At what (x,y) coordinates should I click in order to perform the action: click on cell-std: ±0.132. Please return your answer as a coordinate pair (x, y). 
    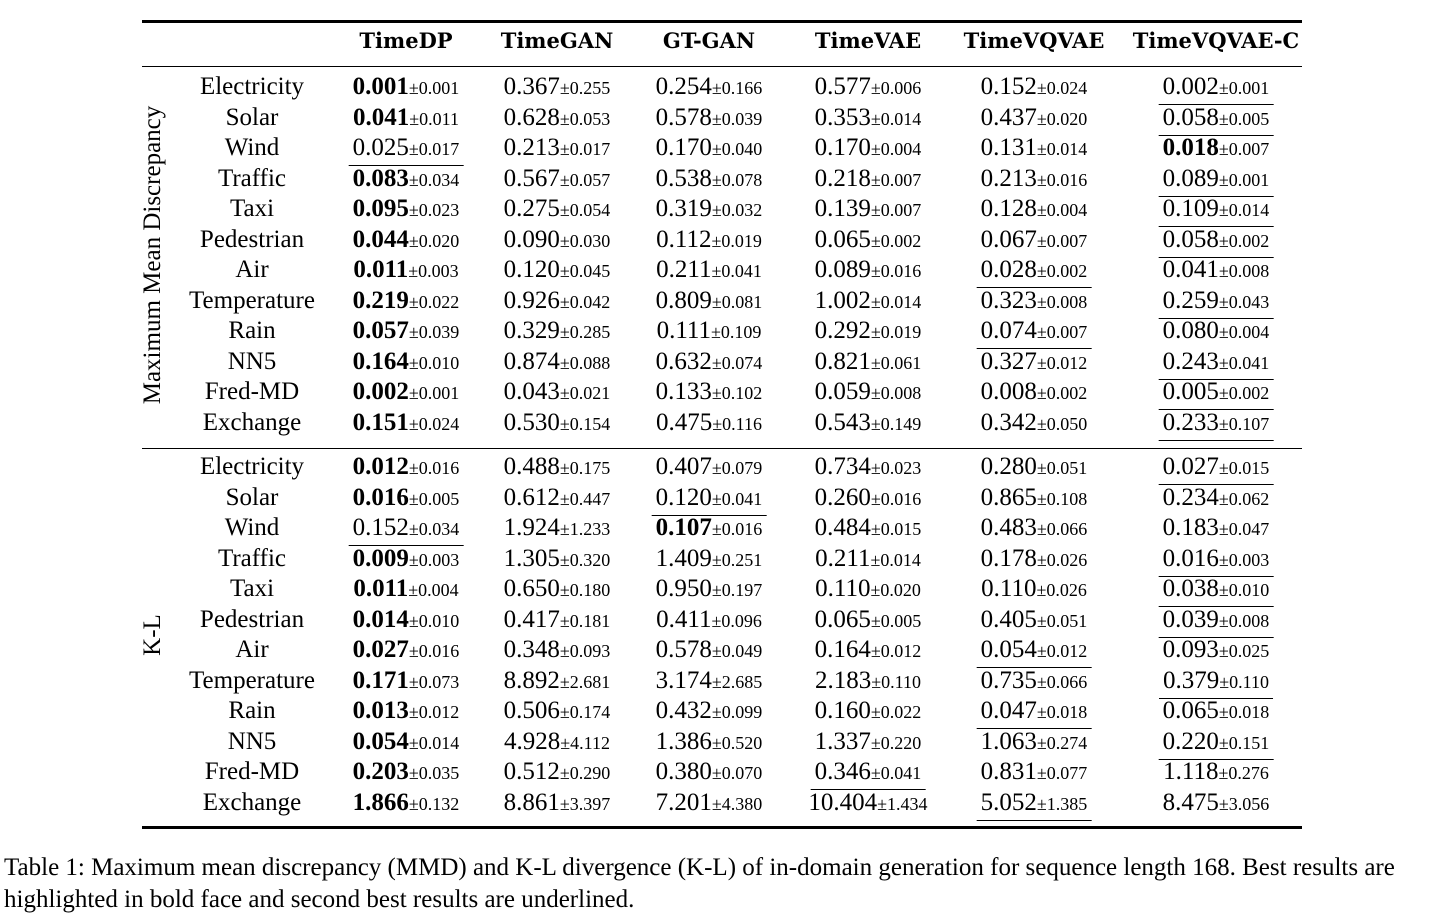
    Looking at the image, I should click on (434, 803).